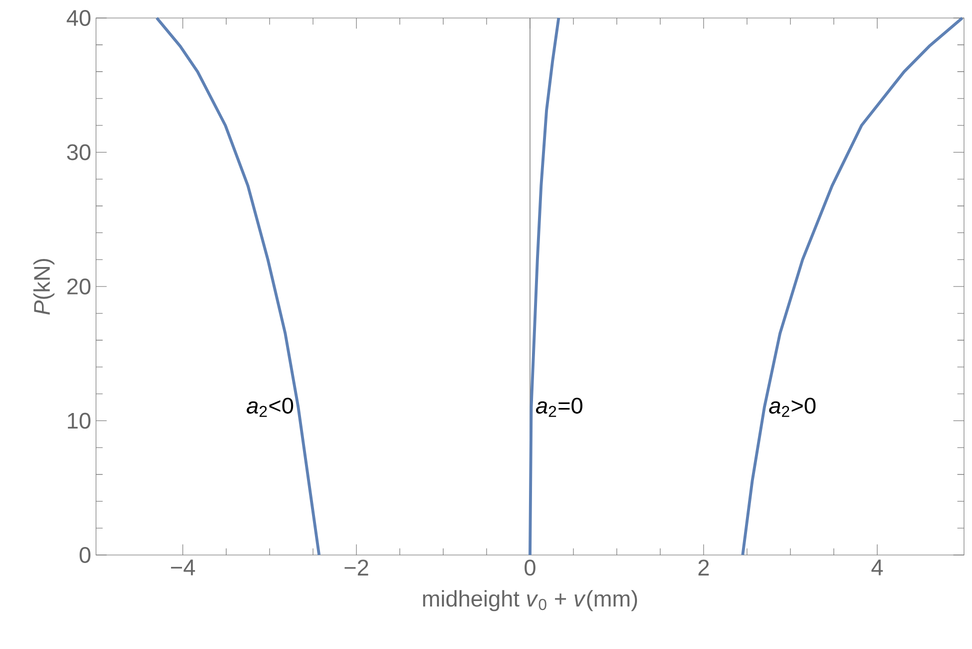 Image resolution: width=972 pixels, height=649 pixels. I want to click on y-tick-label: 20, so click(78, 286).